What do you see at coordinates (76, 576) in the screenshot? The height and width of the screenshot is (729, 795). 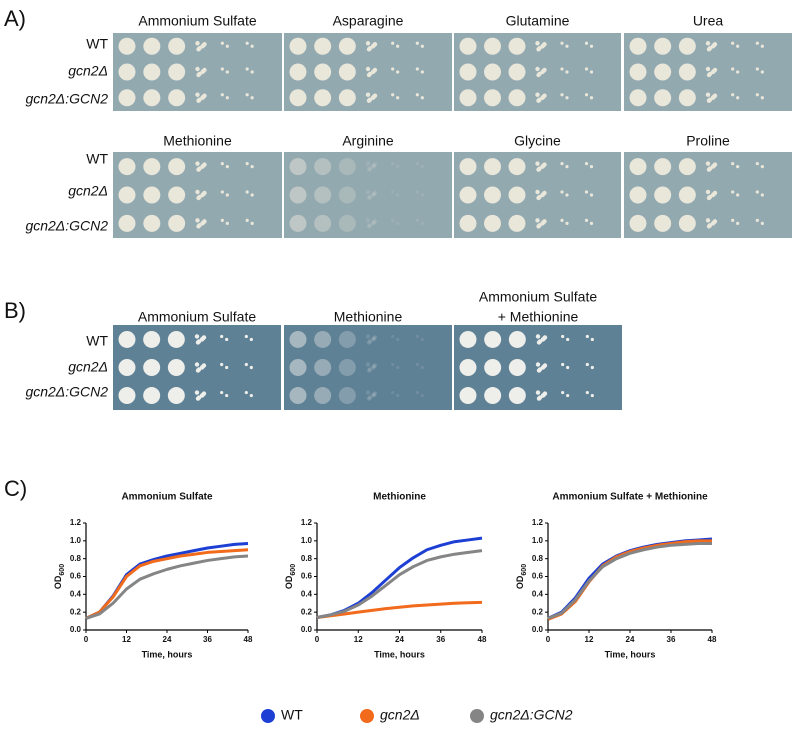 I see `text: 0.6` at bounding box center [76, 576].